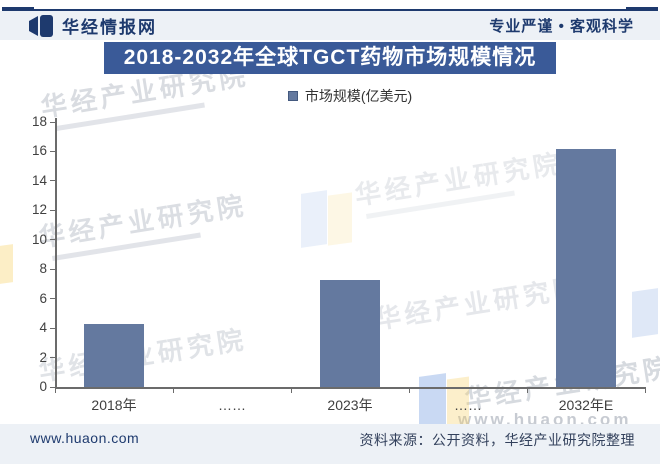  Describe the element at coordinates (292, 96) in the screenshot. I see `legend-swatch` at that location.